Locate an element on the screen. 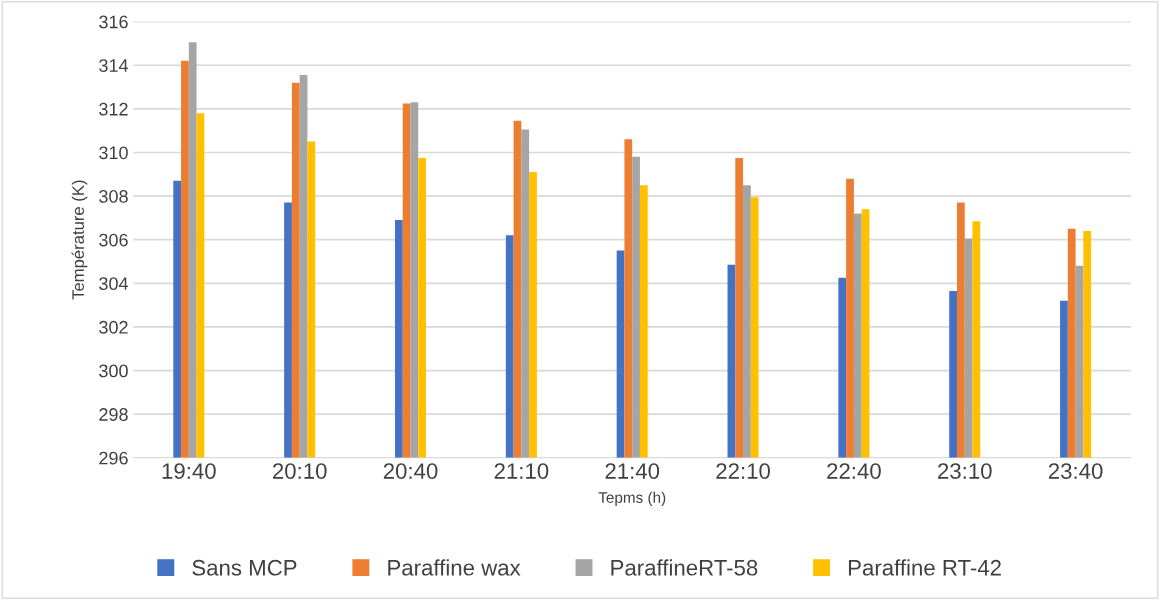 The image size is (1160, 600). y-tick-label: 300 is located at coordinates (113, 371).